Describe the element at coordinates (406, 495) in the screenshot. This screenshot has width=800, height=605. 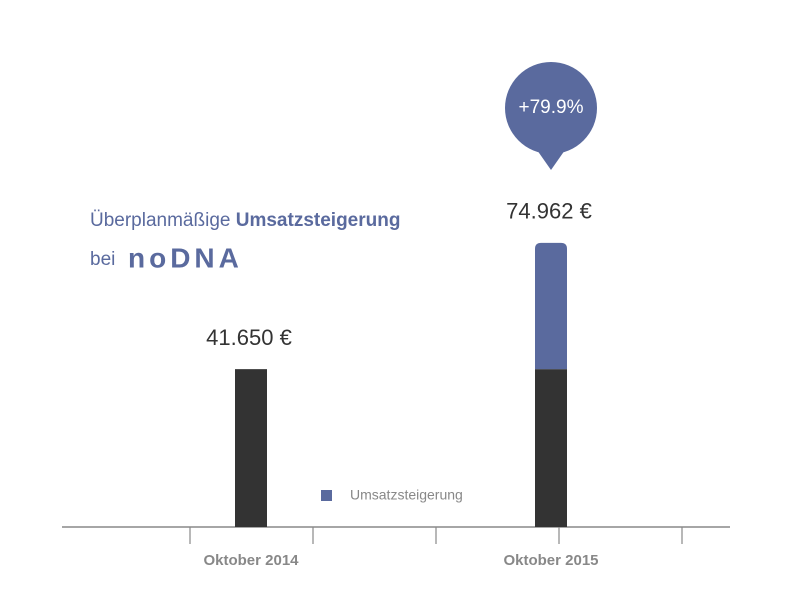
I see `legend-label: Umsatzsteigerung` at that location.